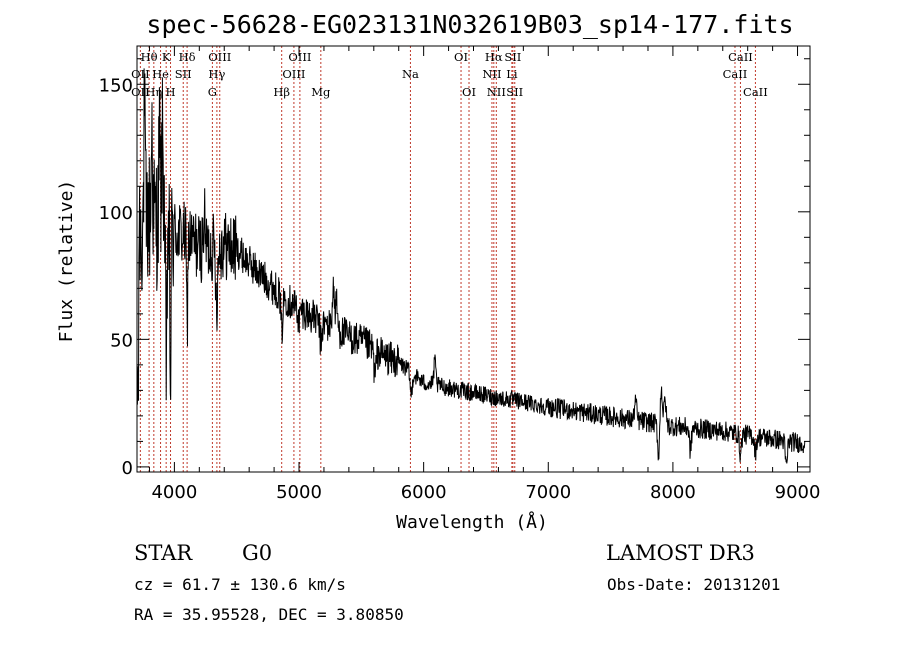 Image resolution: width=900 pixels, height=649 pixels. I want to click on line-label-19: Hα, so click(494, 57).